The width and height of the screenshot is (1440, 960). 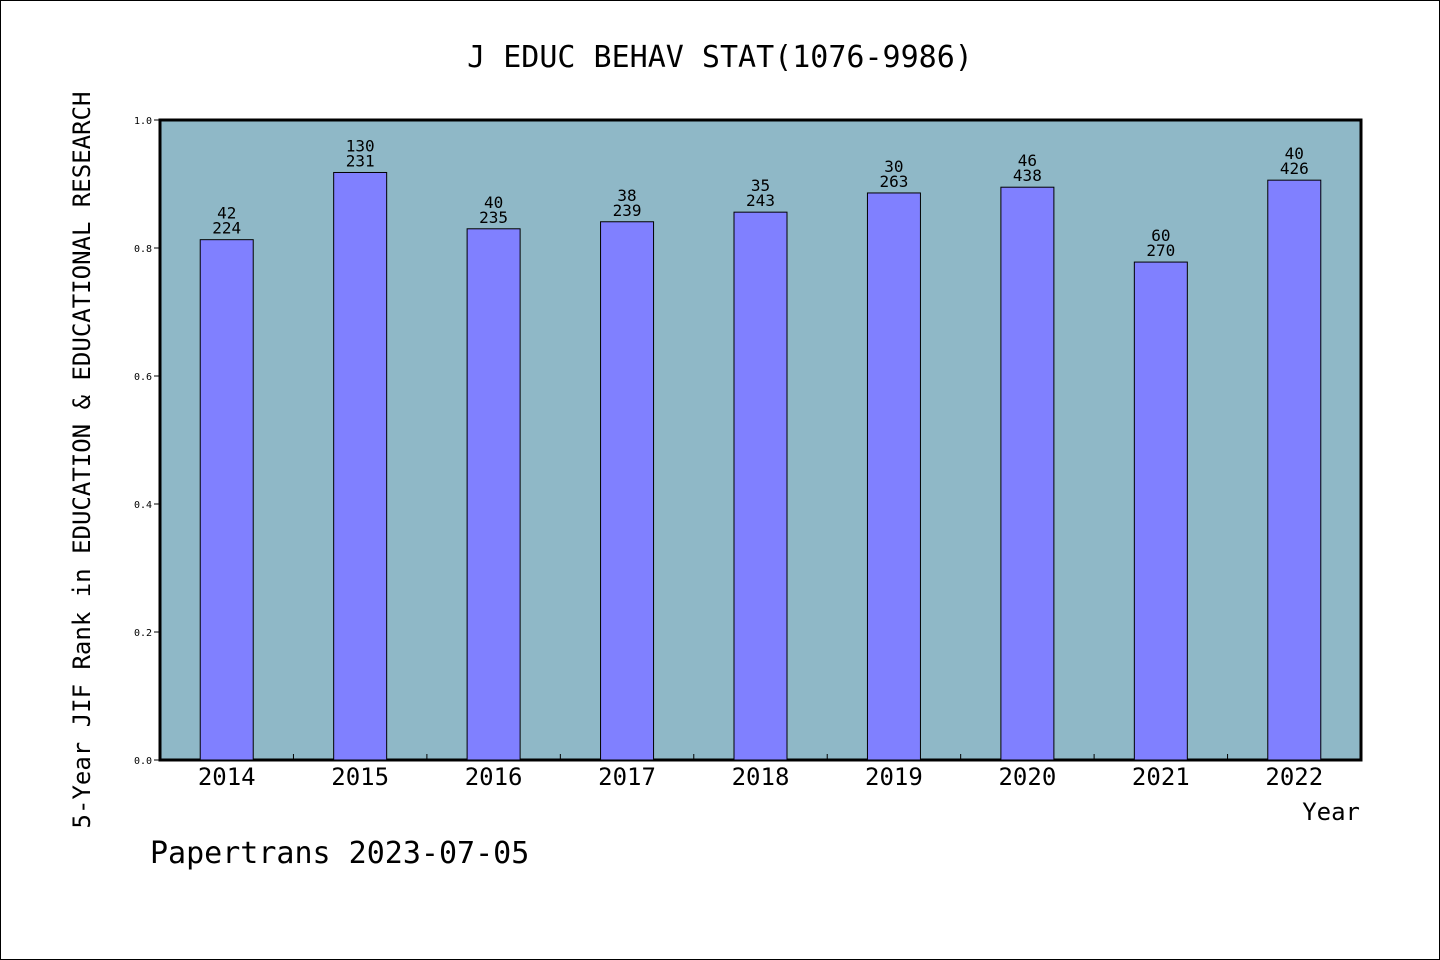 What do you see at coordinates (627, 491) in the screenshot?
I see `bar-2017` at bounding box center [627, 491].